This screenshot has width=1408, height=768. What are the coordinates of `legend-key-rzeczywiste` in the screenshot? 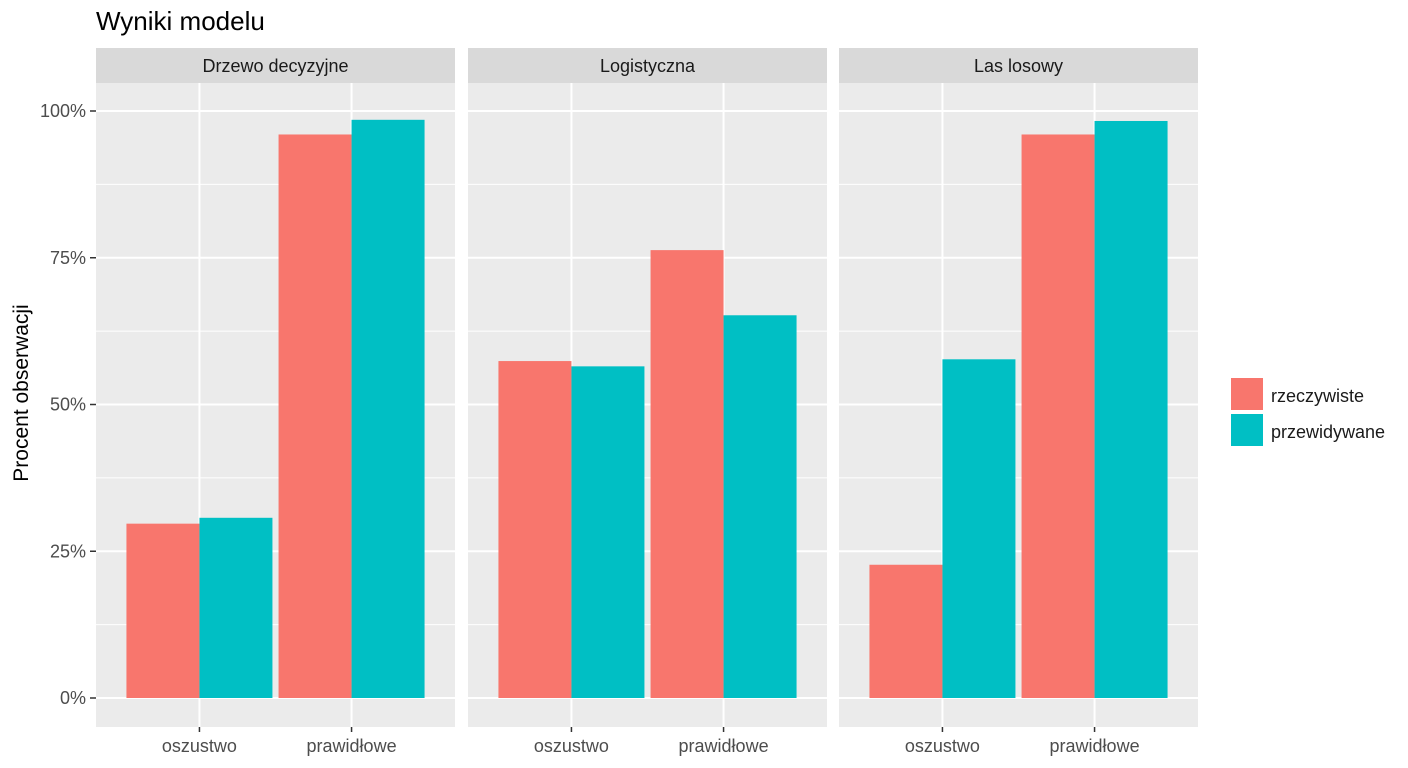 It's located at (1247, 394).